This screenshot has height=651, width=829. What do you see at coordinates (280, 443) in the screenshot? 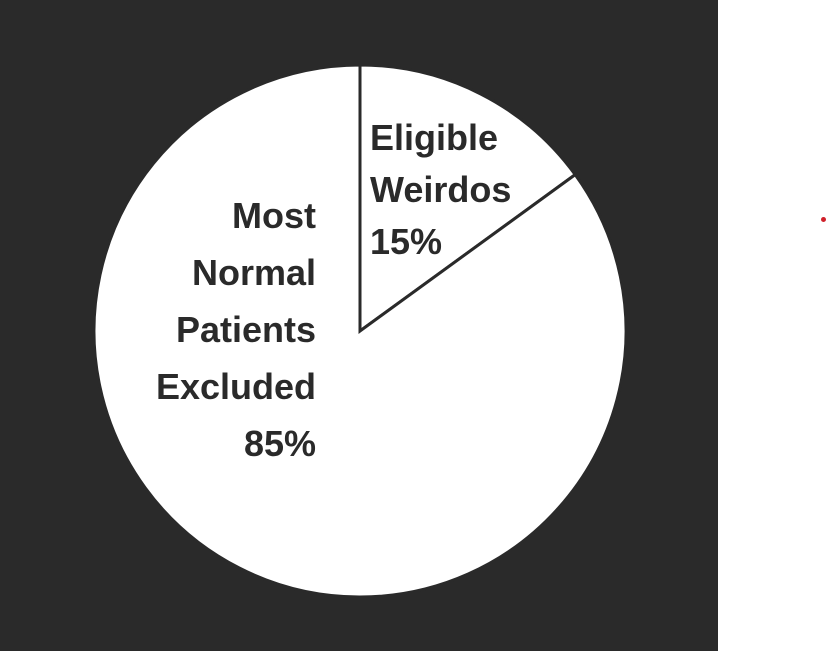
I see `slice-value-label: 85%` at bounding box center [280, 443].